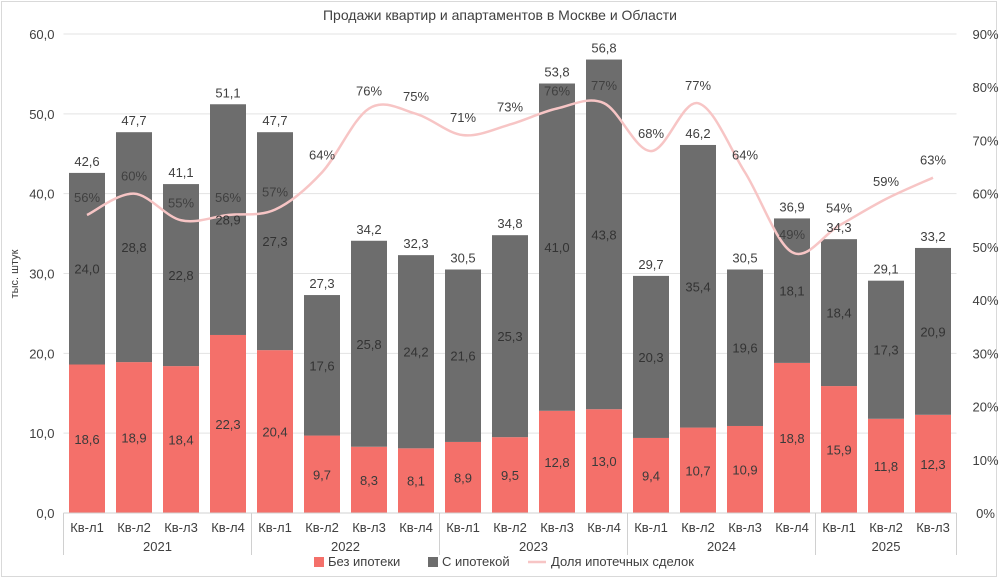 Image resolution: width=1000 pixels, height=580 pixels. Describe the element at coordinates (985, 407) in the screenshot. I see `y2-tick-label: 20%` at that location.